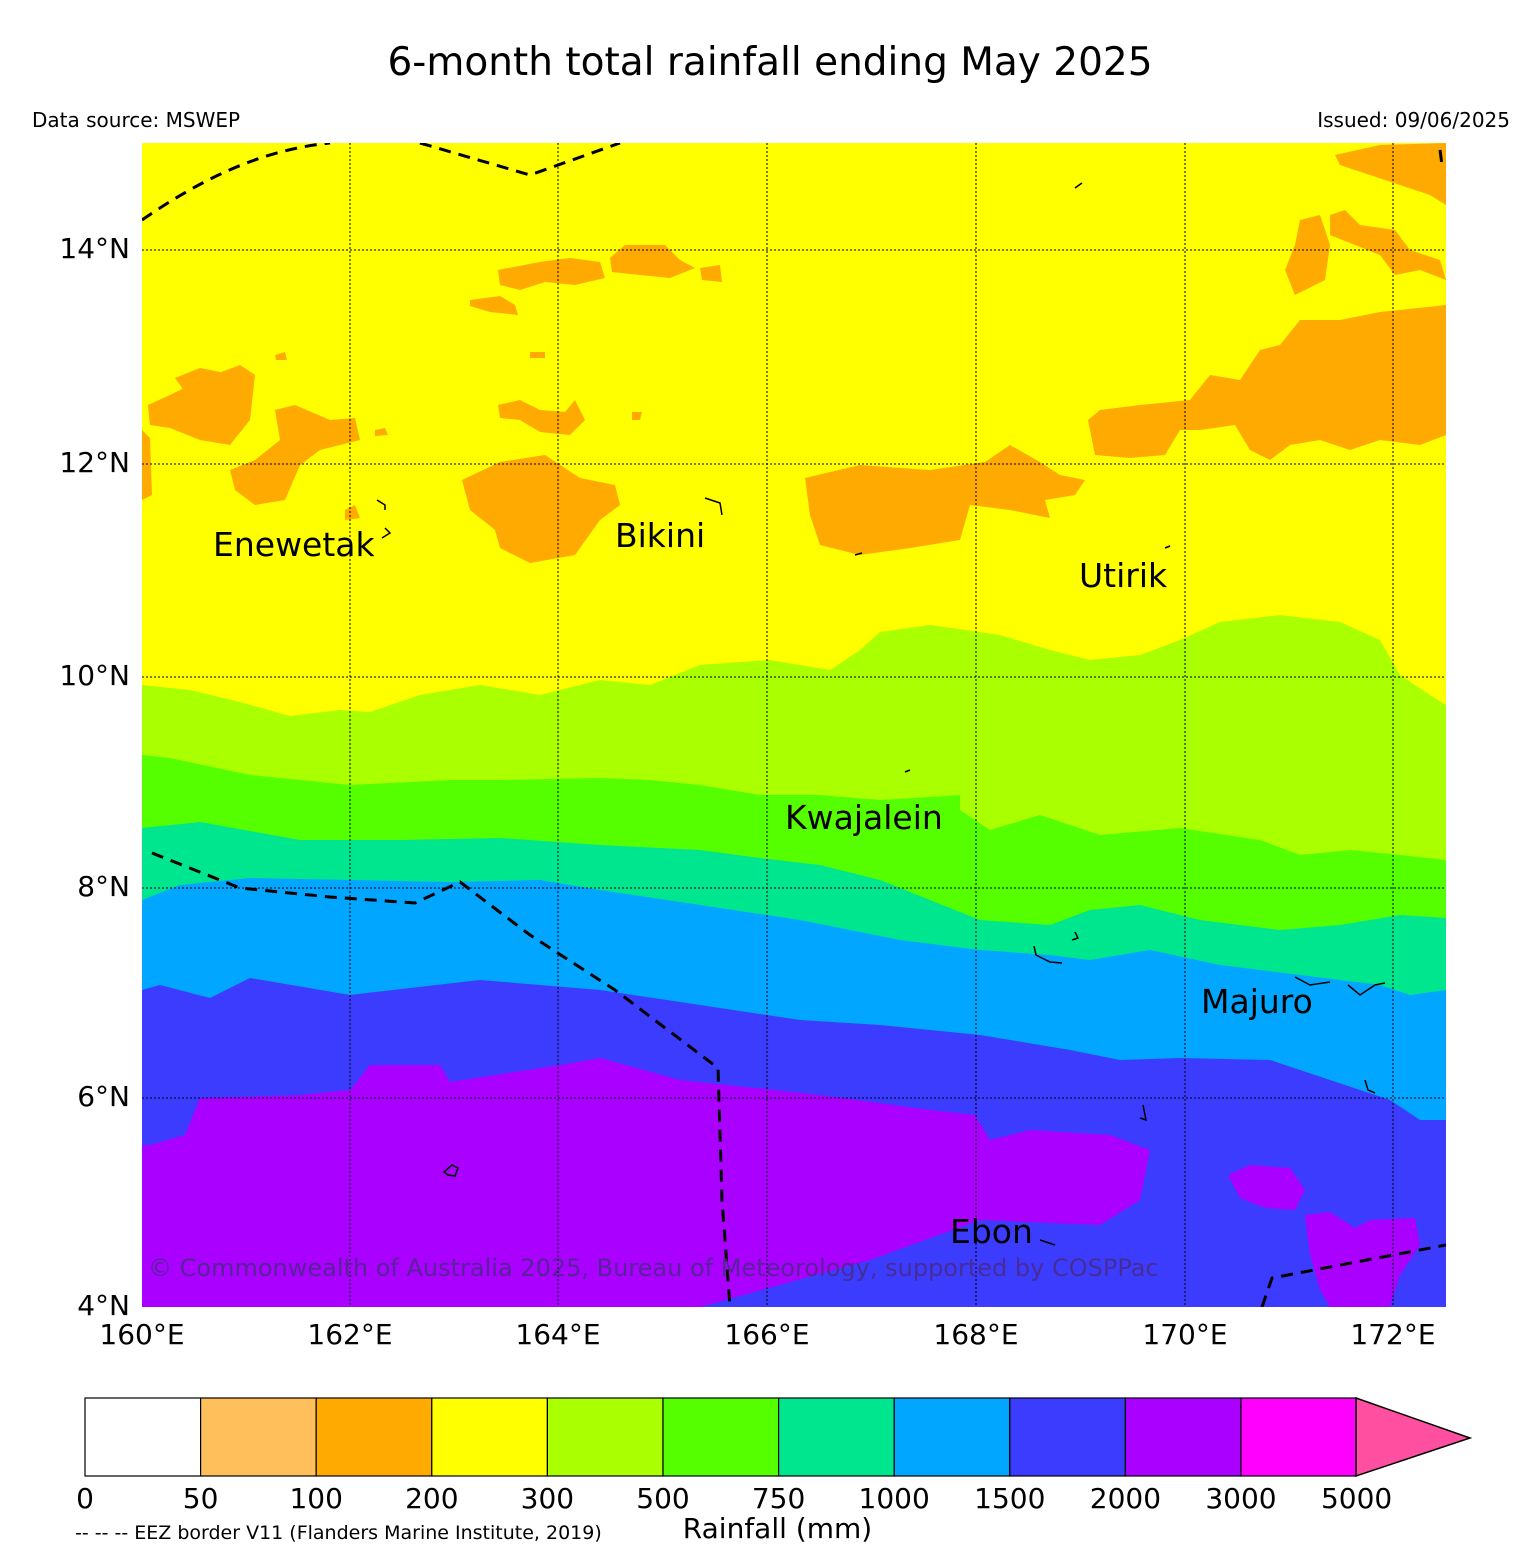 The height and width of the screenshot is (1563, 1540). Describe the element at coordinates (976, 1334) in the screenshot. I see `lon-label-168e: 168°E` at that location.